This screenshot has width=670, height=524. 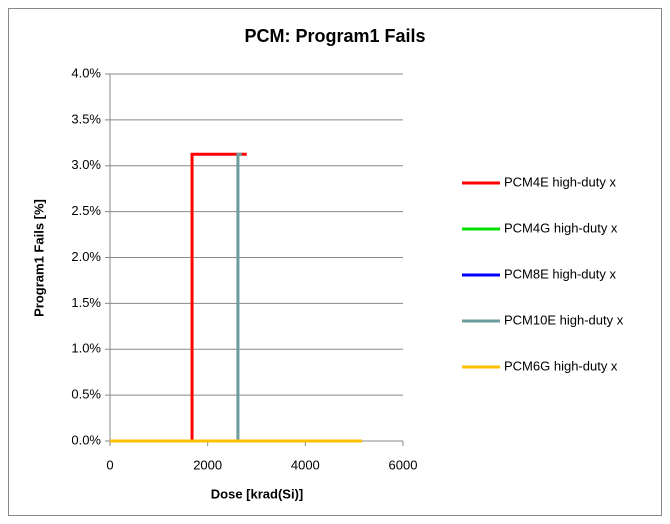 I want to click on y-tick-label: 2.5%, so click(x=86, y=210).